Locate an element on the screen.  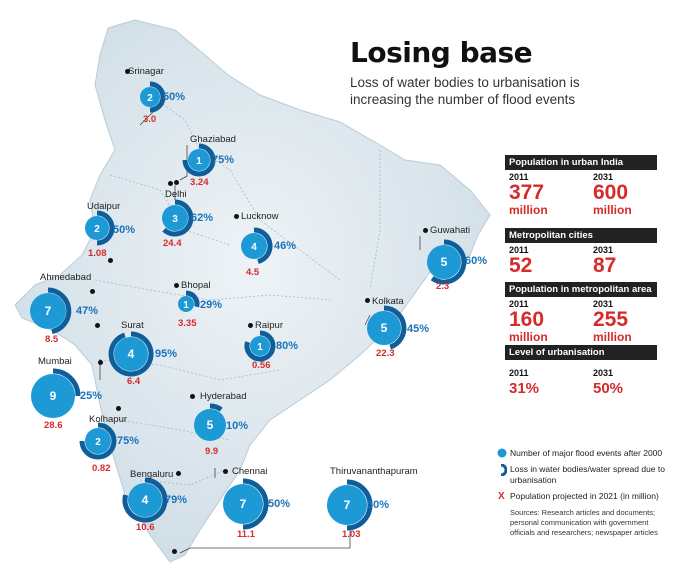
water-loss-percent: 80% is located at coordinates (287, 346).